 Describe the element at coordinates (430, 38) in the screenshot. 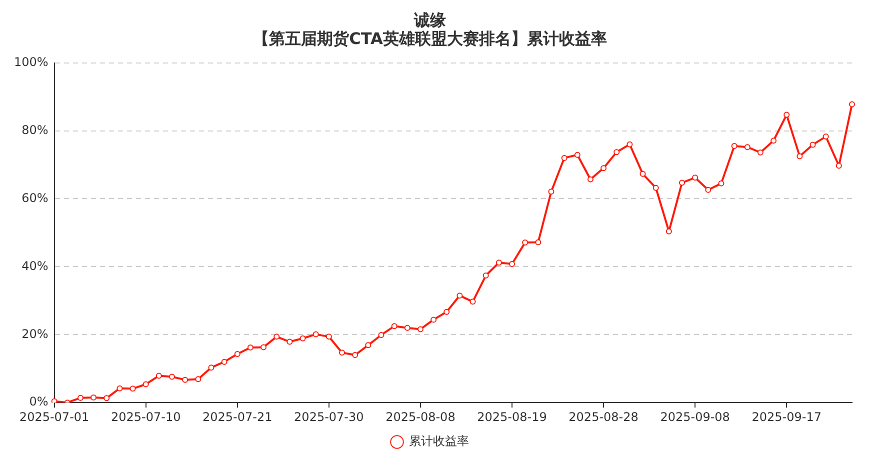

I see `chart-subtitle: 【第五届期货CTA英雄联盟大赛排名】累计收益率` at that location.